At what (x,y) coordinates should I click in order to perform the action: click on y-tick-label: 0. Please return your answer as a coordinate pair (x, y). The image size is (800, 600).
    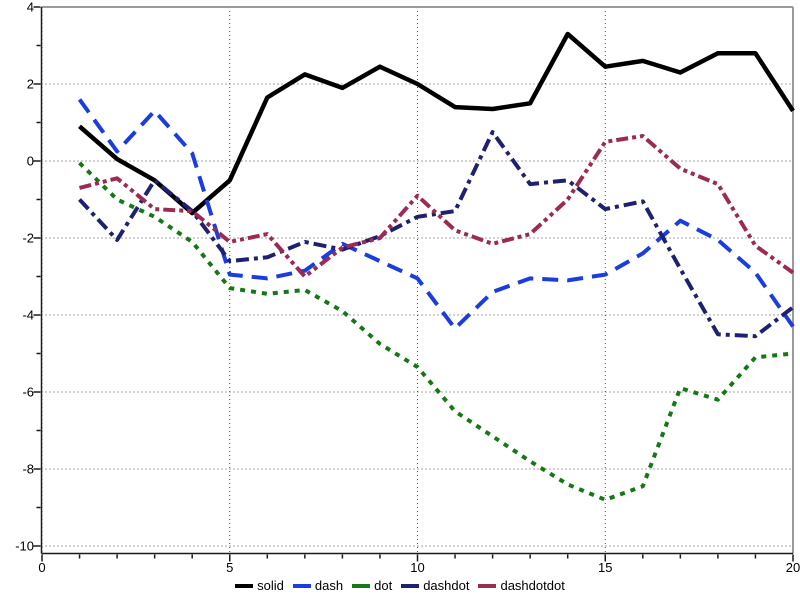
    Looking at the image, I should click on (30, 161).